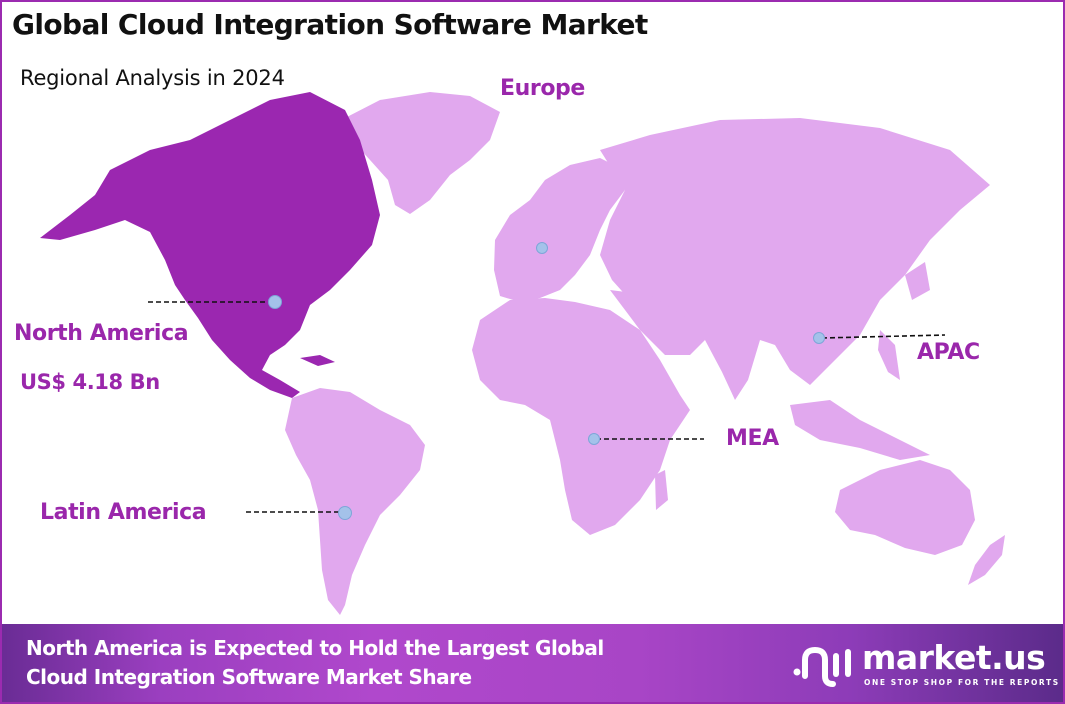 The height and width of the screenshot is (704, 1065). I want to click on chart-title: Global Cloud Integration Software Market, so click(330, 24).